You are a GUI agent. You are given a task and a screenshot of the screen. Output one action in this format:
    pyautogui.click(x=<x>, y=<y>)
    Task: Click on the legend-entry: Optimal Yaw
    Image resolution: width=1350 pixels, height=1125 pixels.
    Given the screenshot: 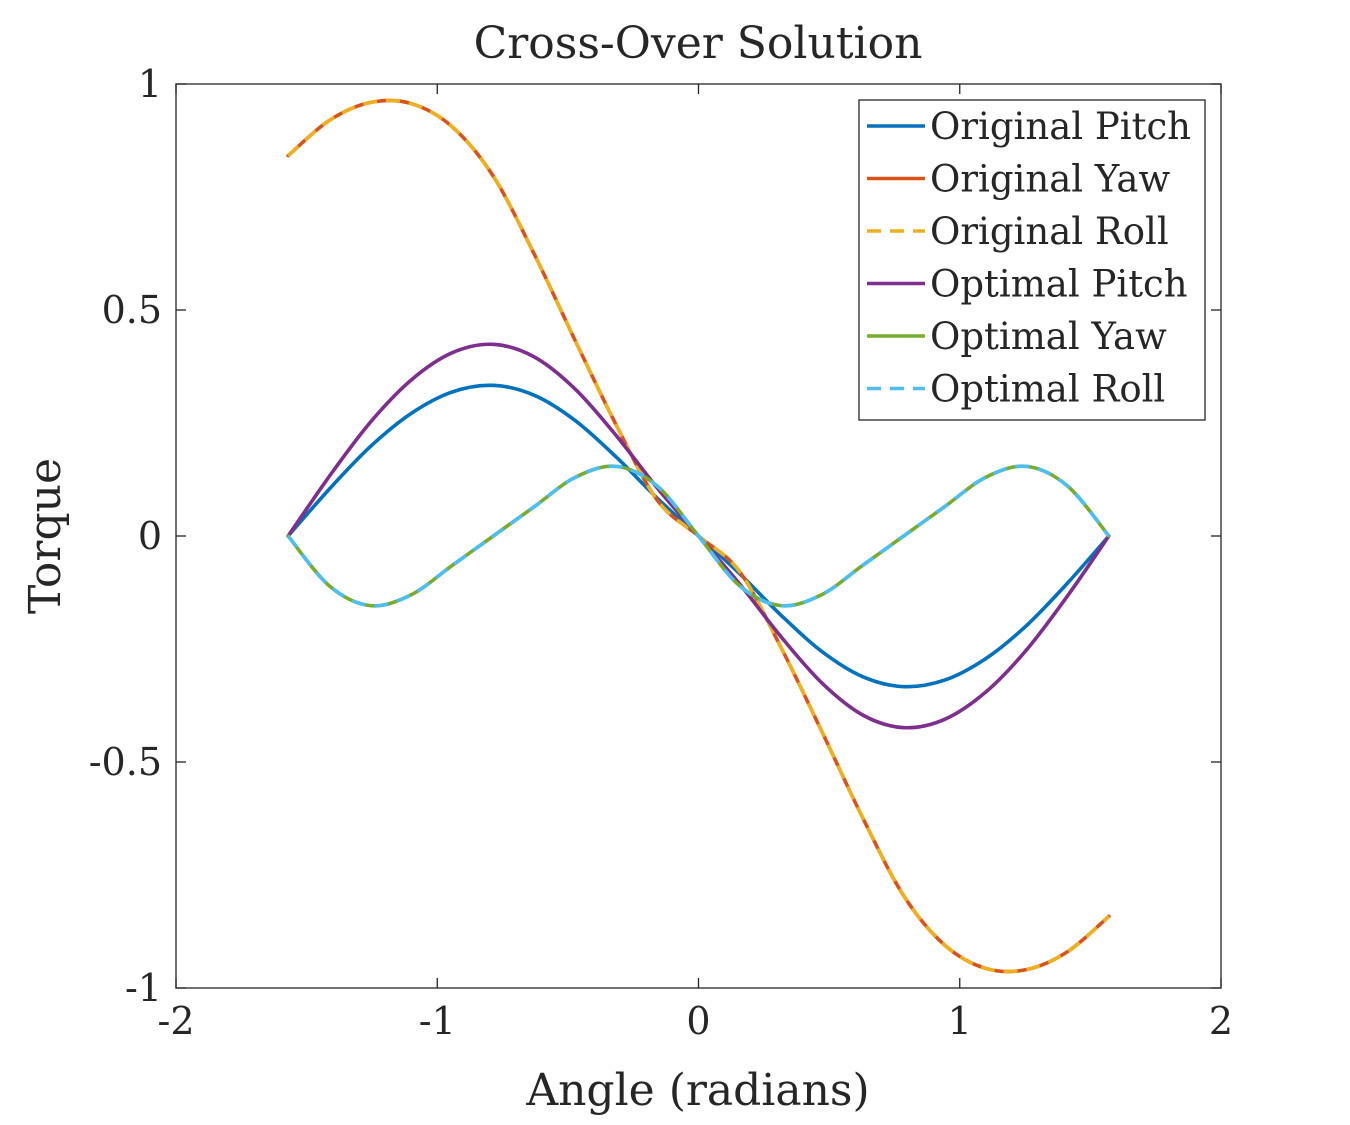 What is the action you would take?
    pyautogui.click(x=1017, y=336)
    